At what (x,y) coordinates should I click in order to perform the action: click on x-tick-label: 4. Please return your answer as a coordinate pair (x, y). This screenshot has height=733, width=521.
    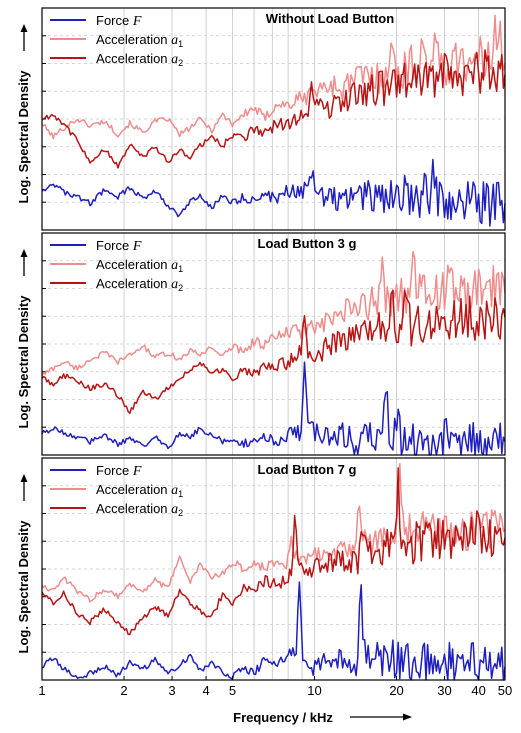
    Looking at the image, I should click on (205, 690).